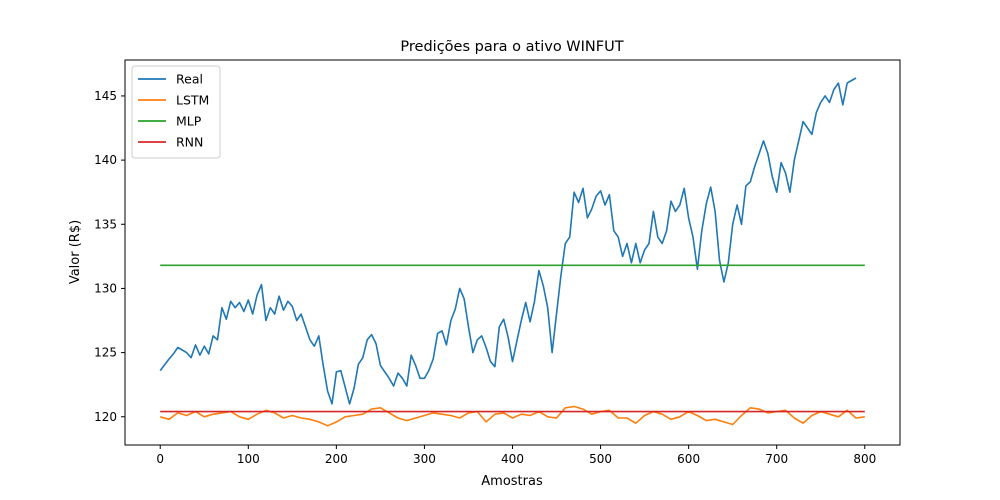 The width and height of the screenshot is (1000, 500). I want to click on x-tick-label: 500, so click(600, 459).